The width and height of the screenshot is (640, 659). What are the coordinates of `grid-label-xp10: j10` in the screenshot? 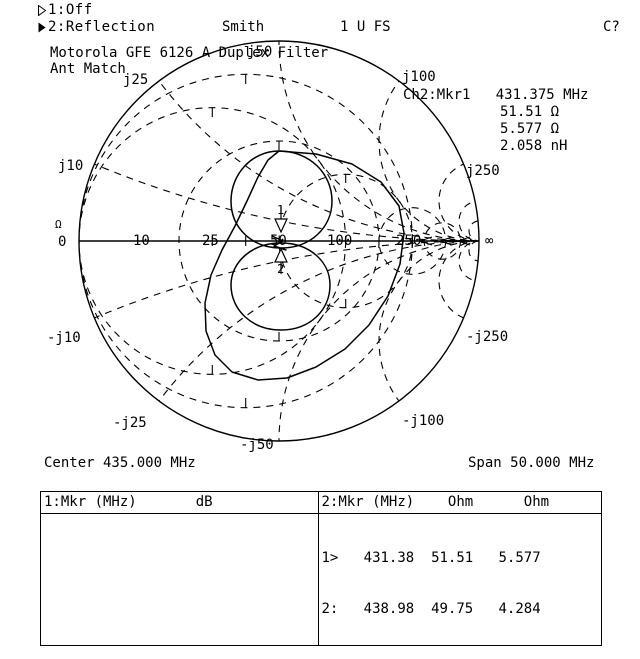 It's located at (71, 166).